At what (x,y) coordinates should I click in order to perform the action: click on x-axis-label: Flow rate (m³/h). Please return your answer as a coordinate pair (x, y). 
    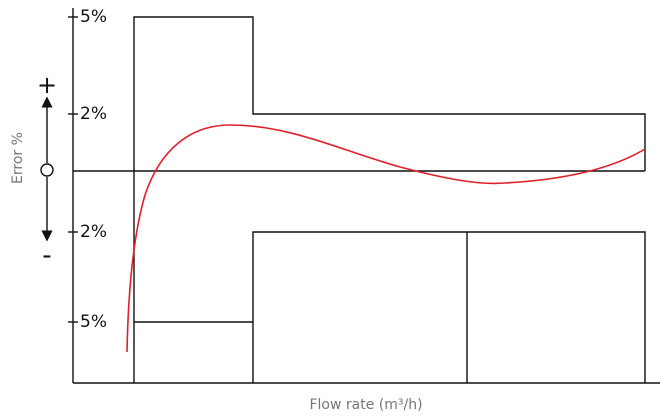
    Looking at the image, I should click on (365, 405).